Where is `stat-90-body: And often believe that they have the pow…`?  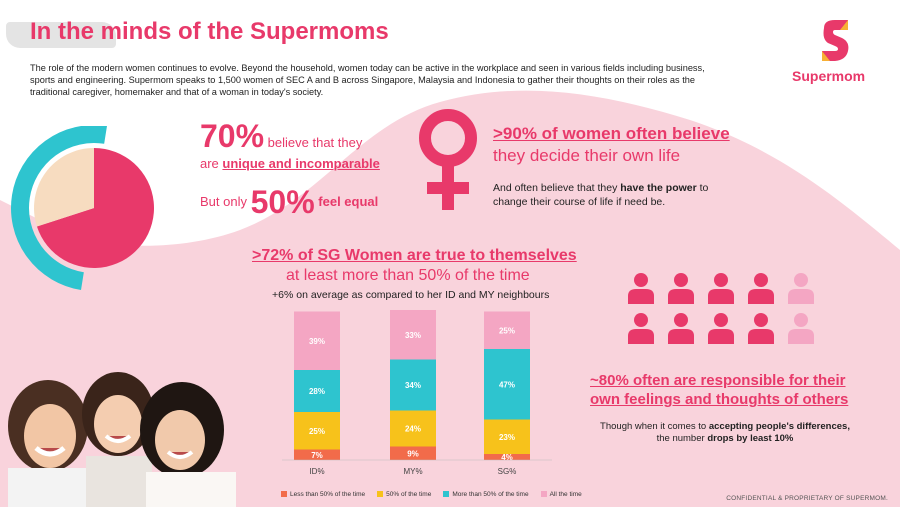 stat-90-body: And often believe that they have the pow… is located at coordinates (618, 195).